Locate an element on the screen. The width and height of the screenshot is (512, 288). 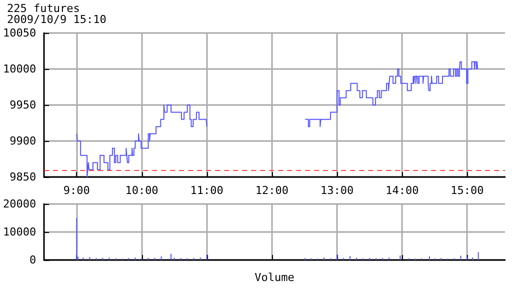
x-tick-label: 13:00 is located at coordinates (337, 190).